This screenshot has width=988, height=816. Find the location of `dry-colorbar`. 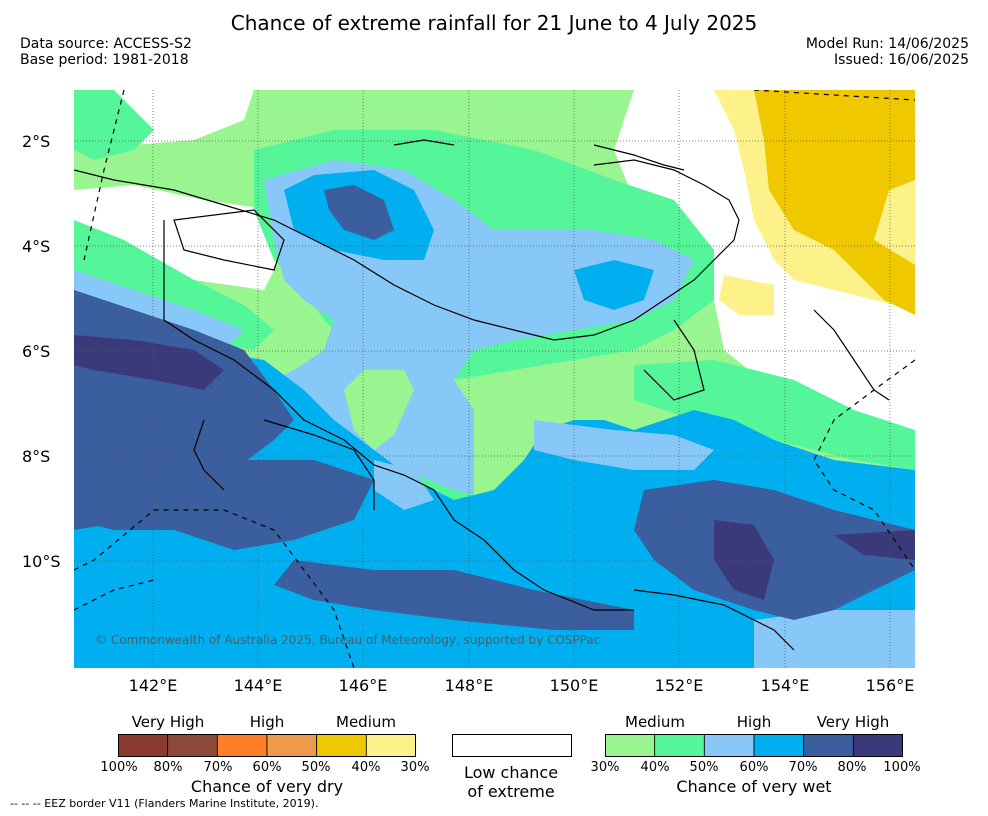

dry-colorbar is located at coordinates (267, 745).